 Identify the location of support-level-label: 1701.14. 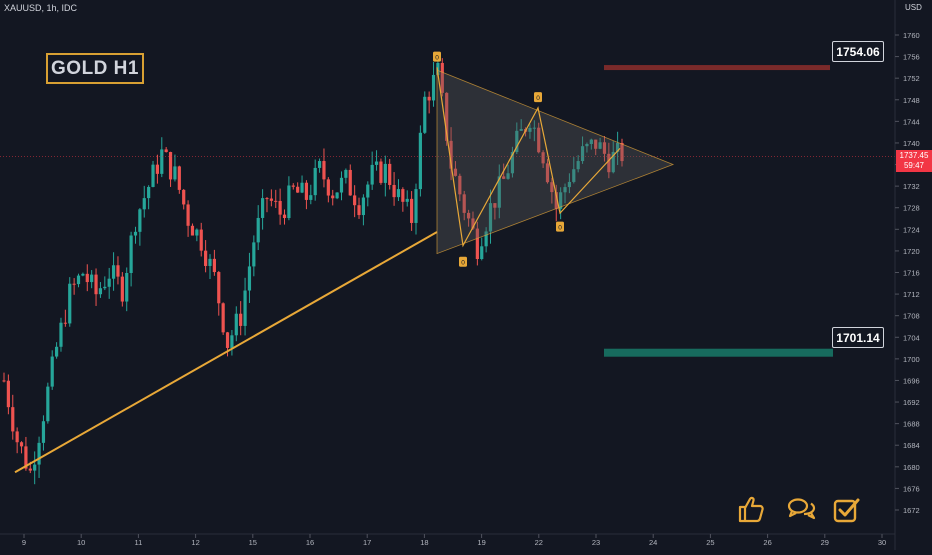
(858, 337).